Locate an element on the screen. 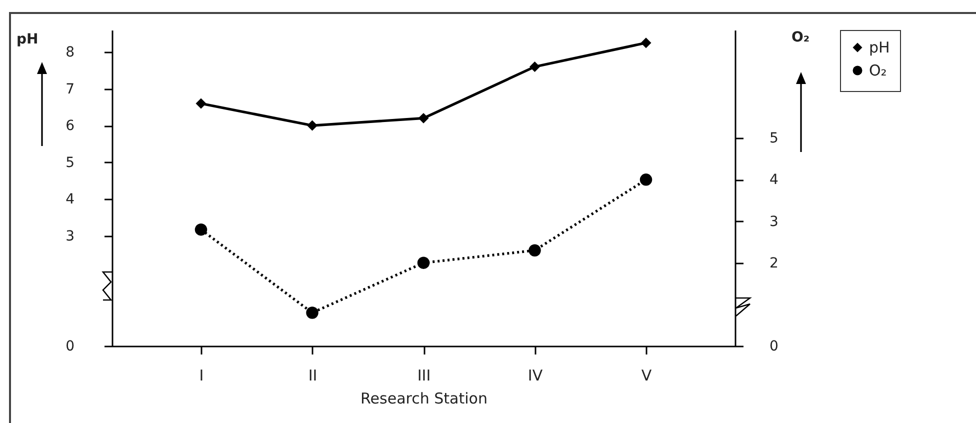  x-tick-label: V is located at coordinates (646, 375).